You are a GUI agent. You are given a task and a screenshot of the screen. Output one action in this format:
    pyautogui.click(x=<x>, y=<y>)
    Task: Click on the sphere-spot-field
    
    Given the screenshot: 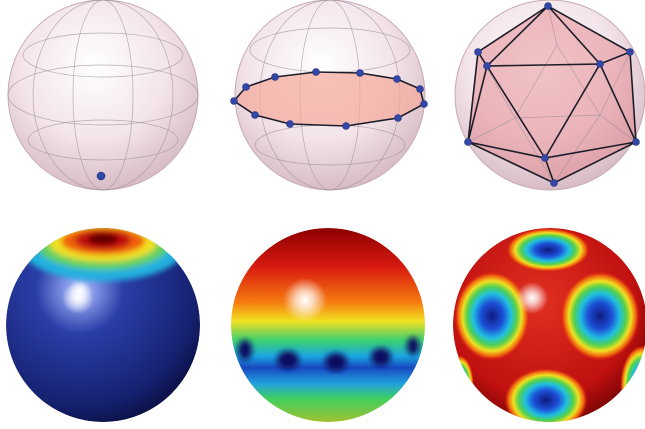 What is the action you would take?
    pyautogui.click(x=549, y=325)
    